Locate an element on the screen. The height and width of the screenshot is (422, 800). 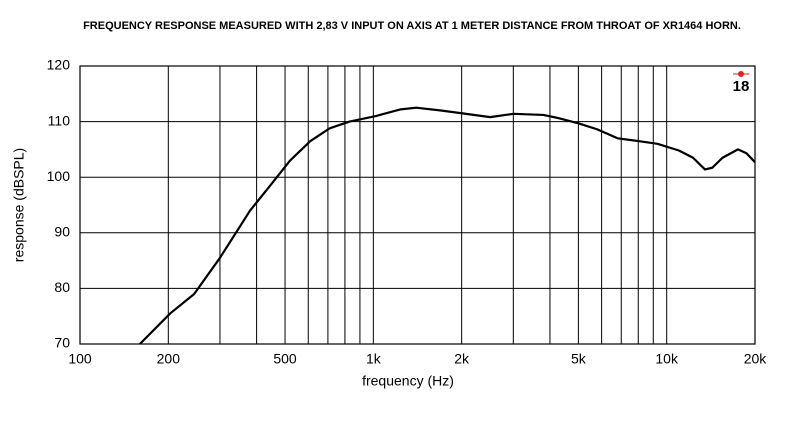
y-tick-label: 80 is located at coordinates (62, 287).